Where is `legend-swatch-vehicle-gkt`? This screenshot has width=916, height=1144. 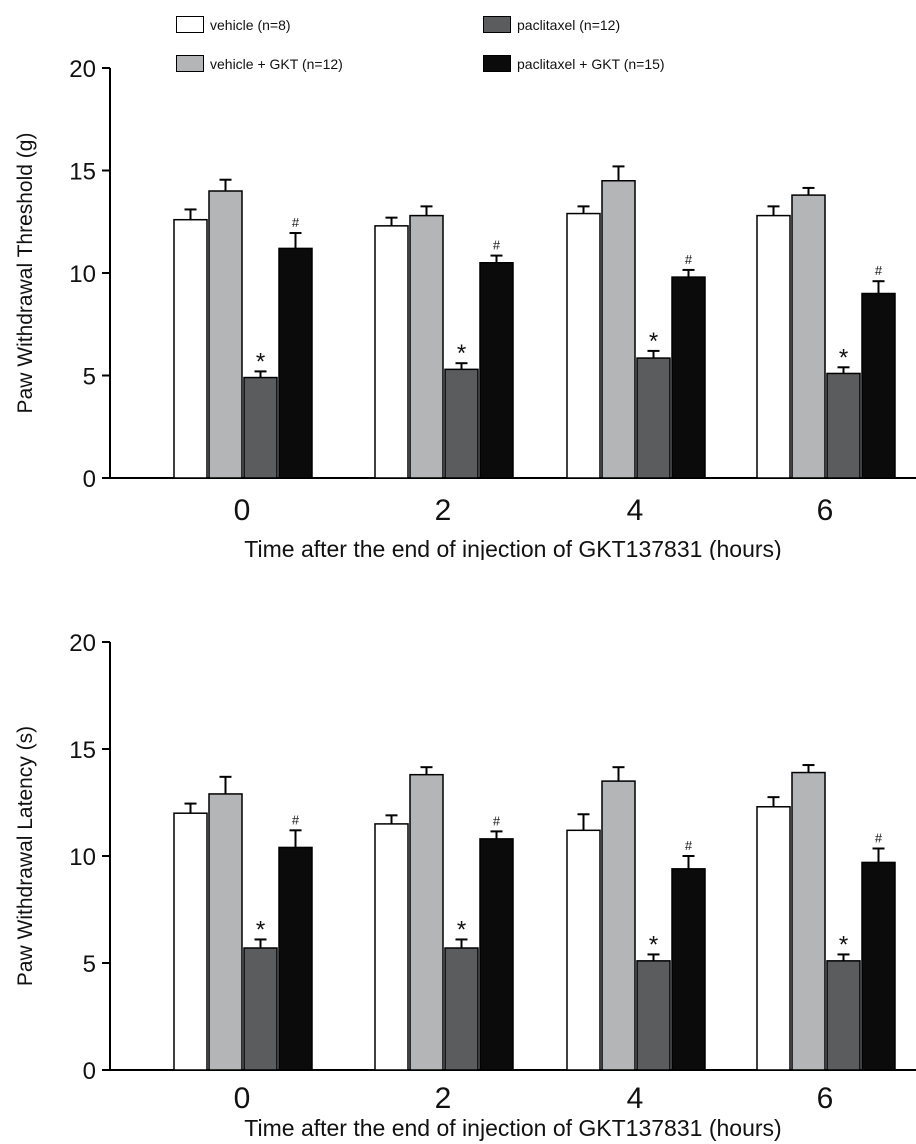 legend-swatch-vehicle-gkt is located at coordinates (190, 63).